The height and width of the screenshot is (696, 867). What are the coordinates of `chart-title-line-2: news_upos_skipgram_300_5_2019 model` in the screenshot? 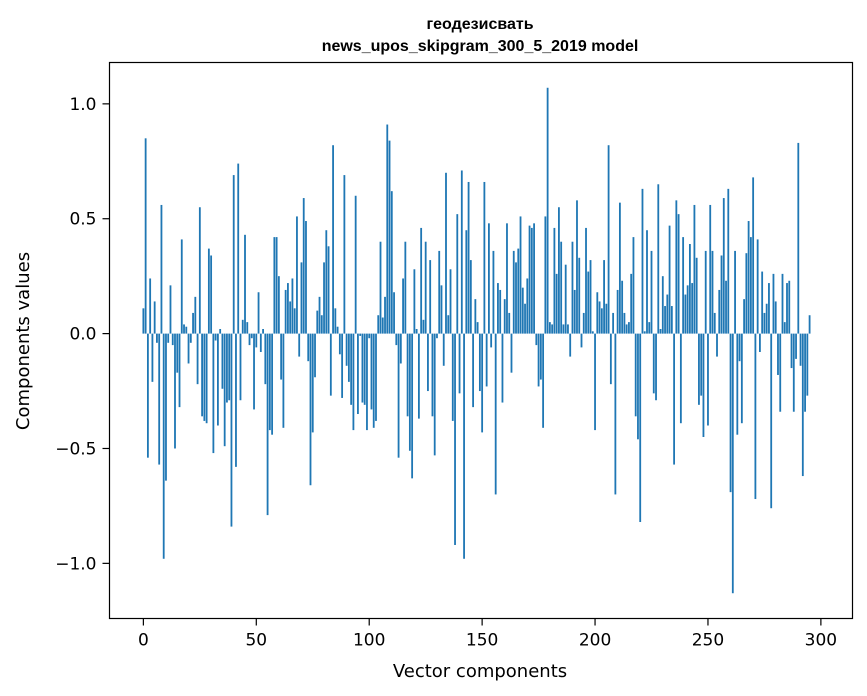 It's located at (480, 46).